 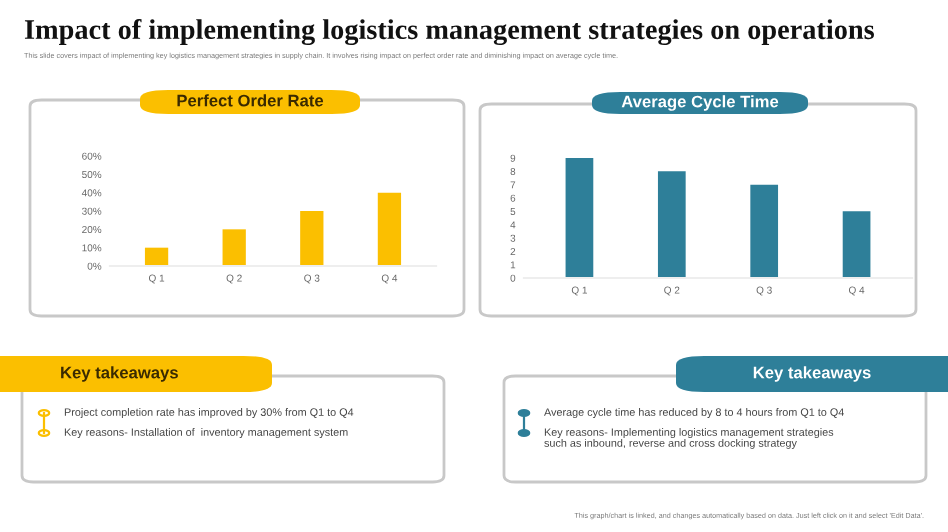 I want to click on chart-title: Average Cycle Time, so click(x=700, y=103).